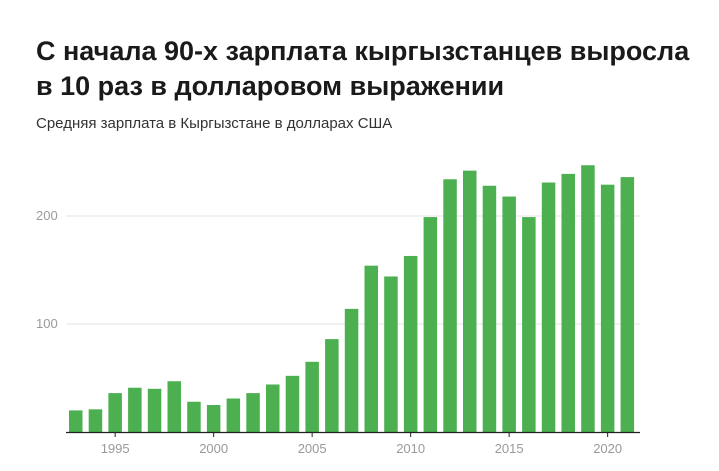  What do you see at coordinates (253, 412) in the screenshot?
I see `bar-2002` at bounding box center [253, 412].